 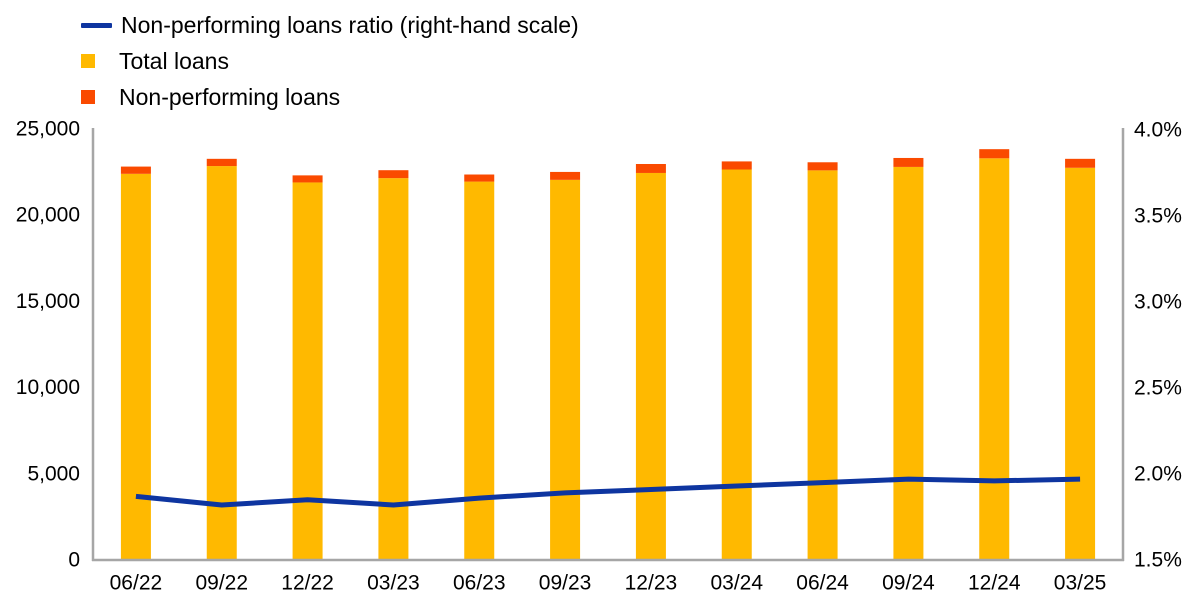 I want to click on y-axis-left-tick-label: 15,000, so click(x=48, y=301).